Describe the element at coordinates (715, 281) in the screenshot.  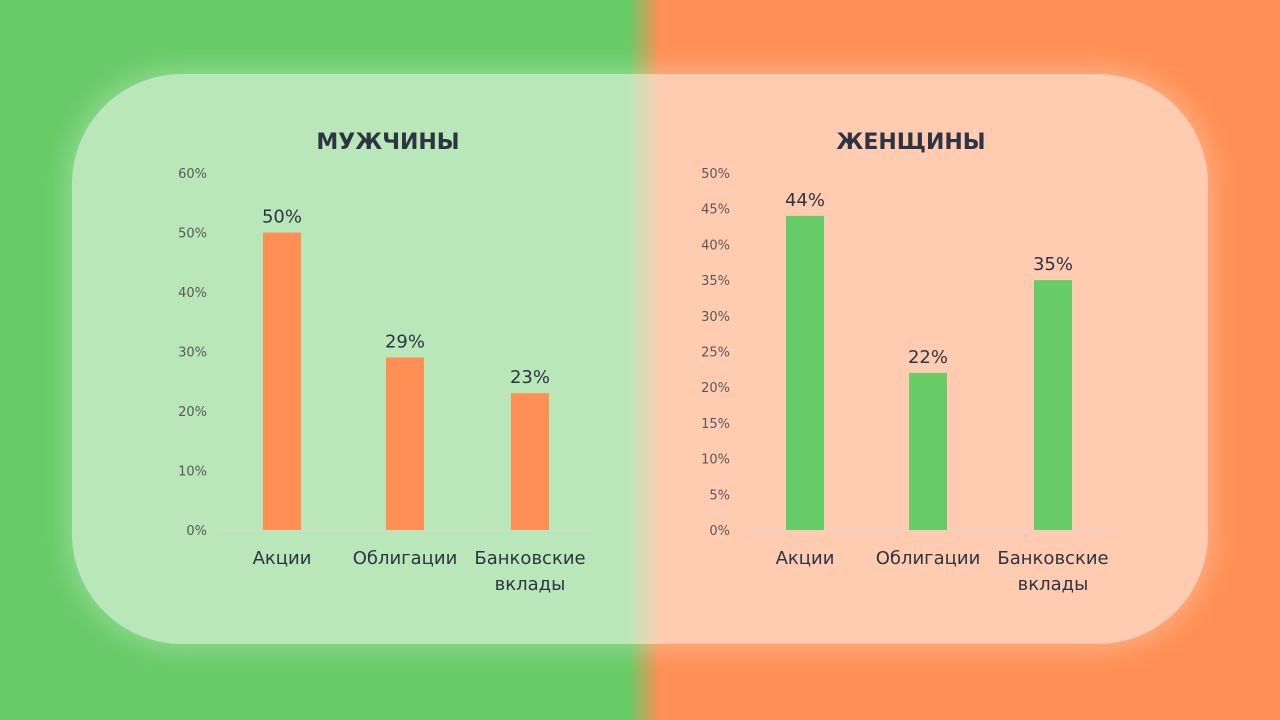
I see `y-tick-label: 35%` at that location.